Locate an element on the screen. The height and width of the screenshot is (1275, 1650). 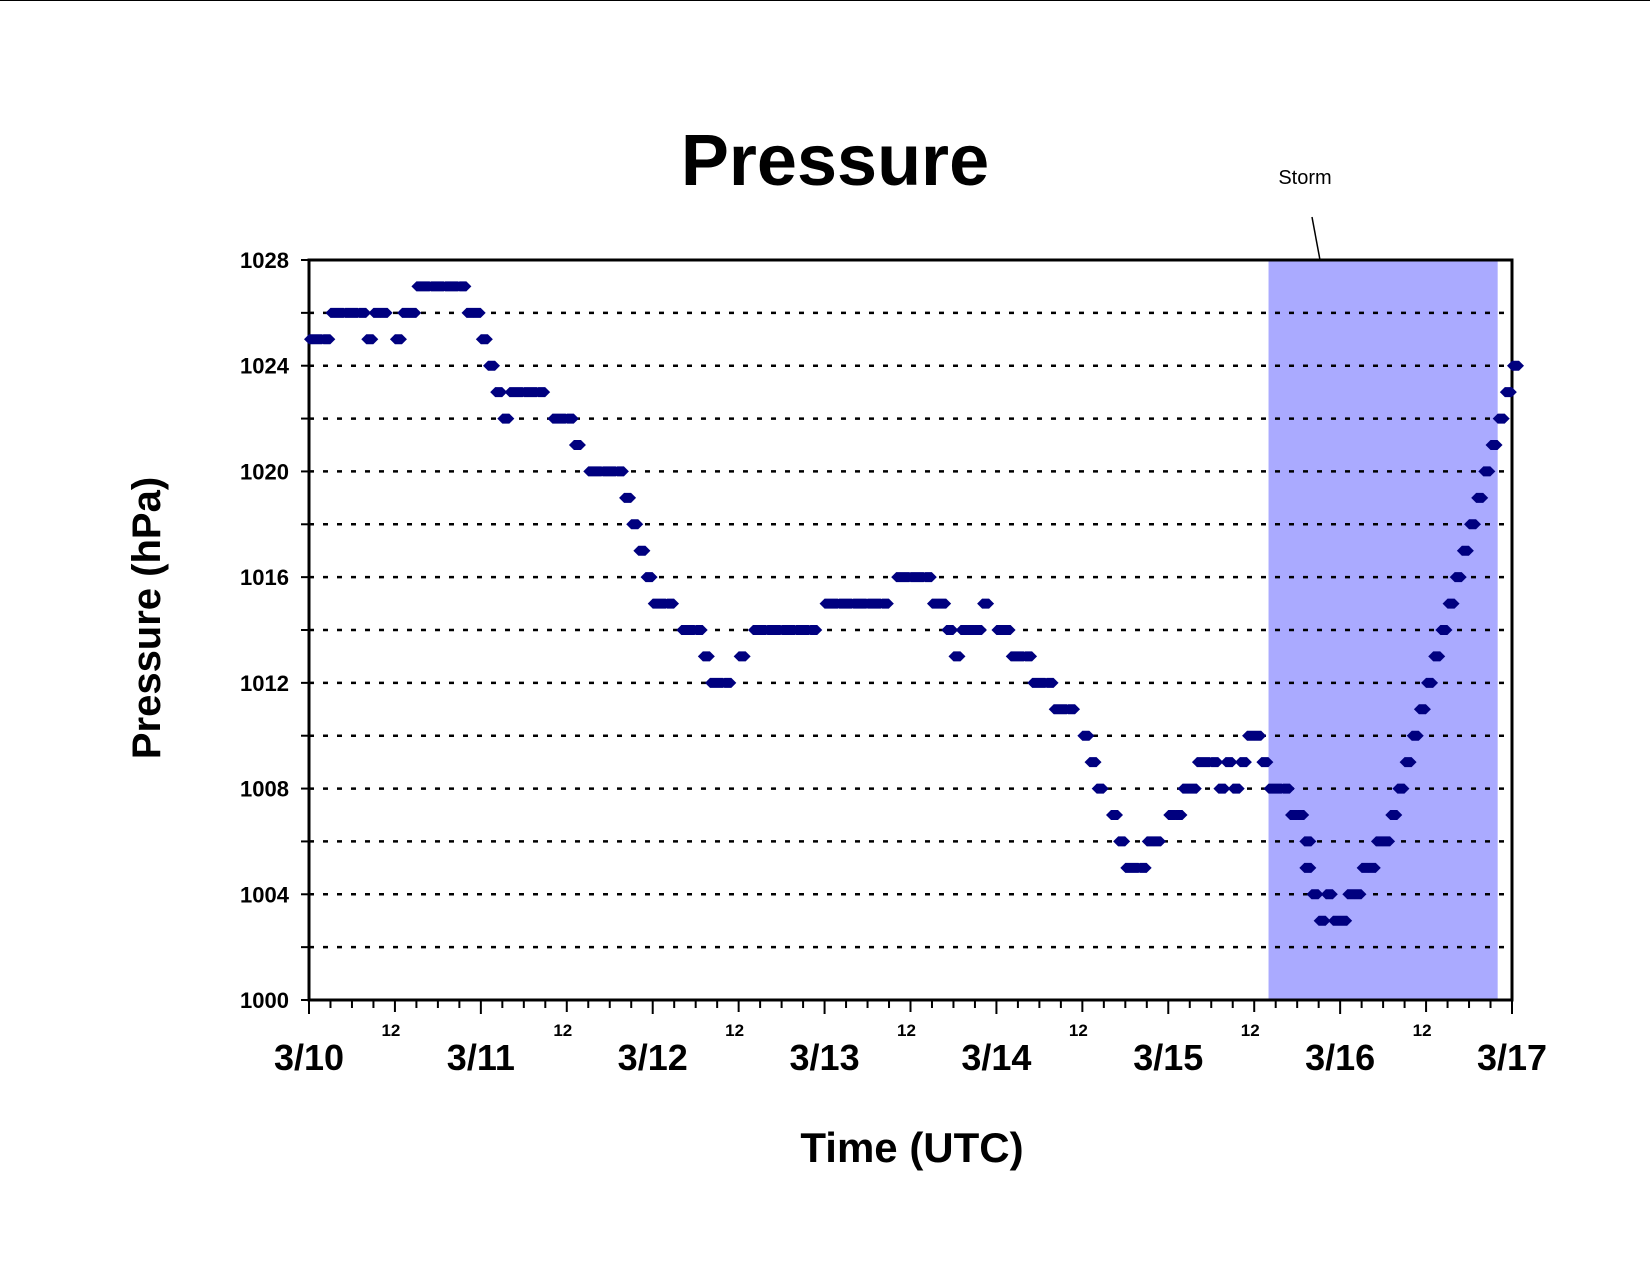
y-tick-label: 1024 is located at coordinates (265, 366).